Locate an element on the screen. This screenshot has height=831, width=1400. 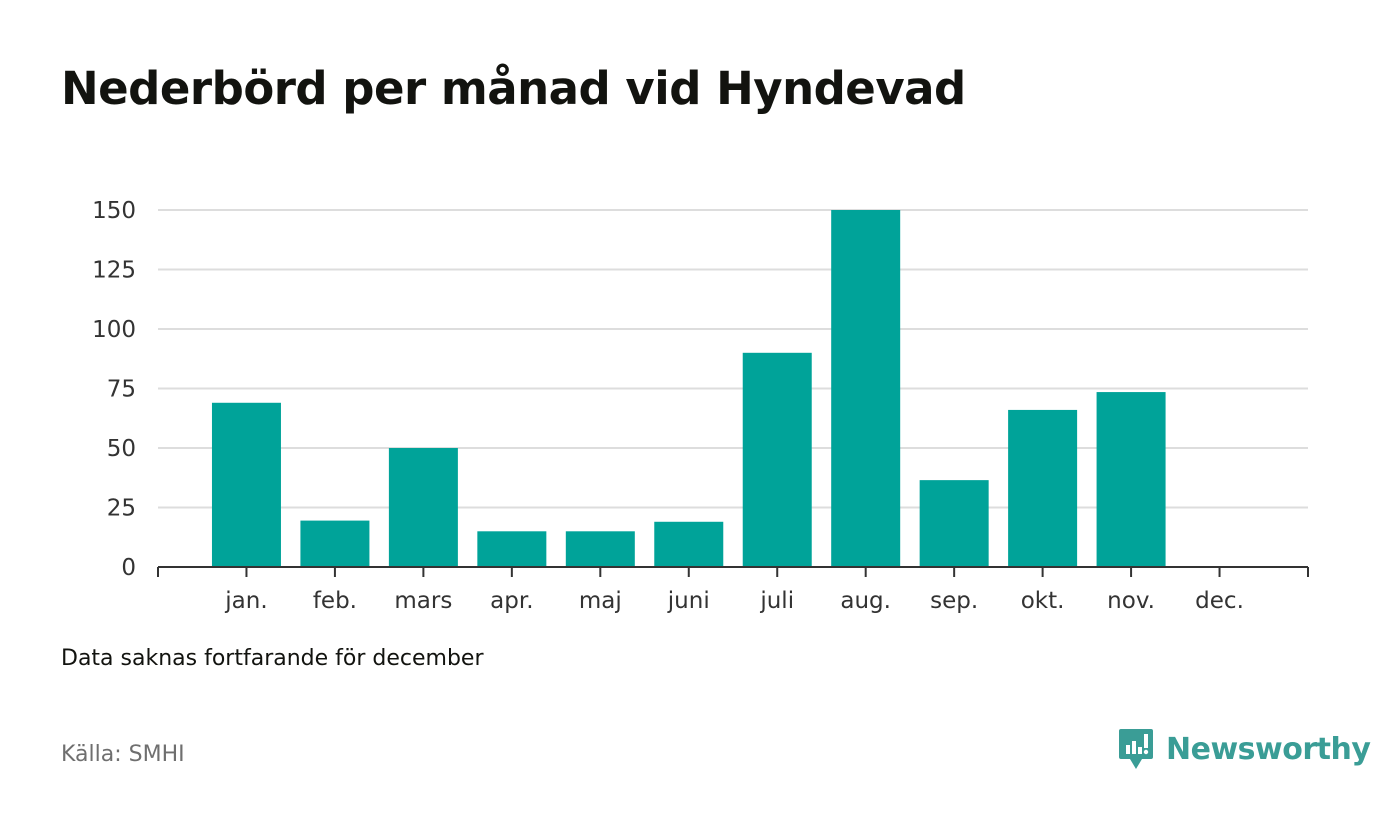
x-tick-label: juni is located at coordinates (688, 601).